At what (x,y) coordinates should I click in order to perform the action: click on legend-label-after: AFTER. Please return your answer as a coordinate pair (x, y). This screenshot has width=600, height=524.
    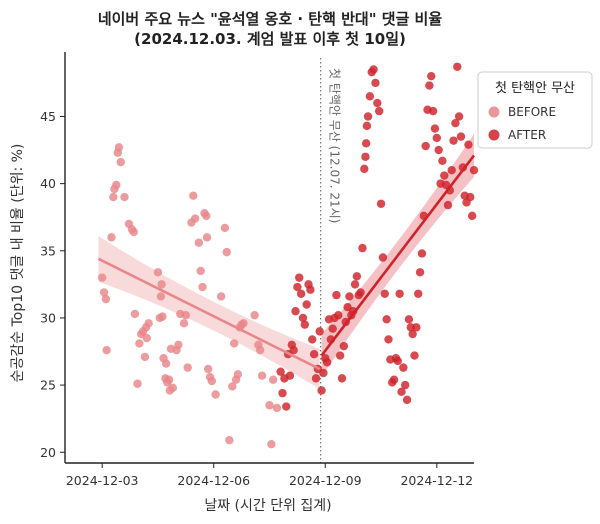
    Looking at the image, I should click on (527, 135).